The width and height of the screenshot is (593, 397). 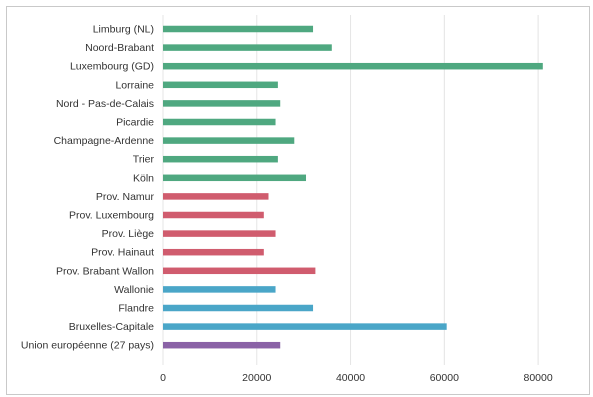 I want to click on category-label: Union européenne (27 pays), so click(x=87, y=346).